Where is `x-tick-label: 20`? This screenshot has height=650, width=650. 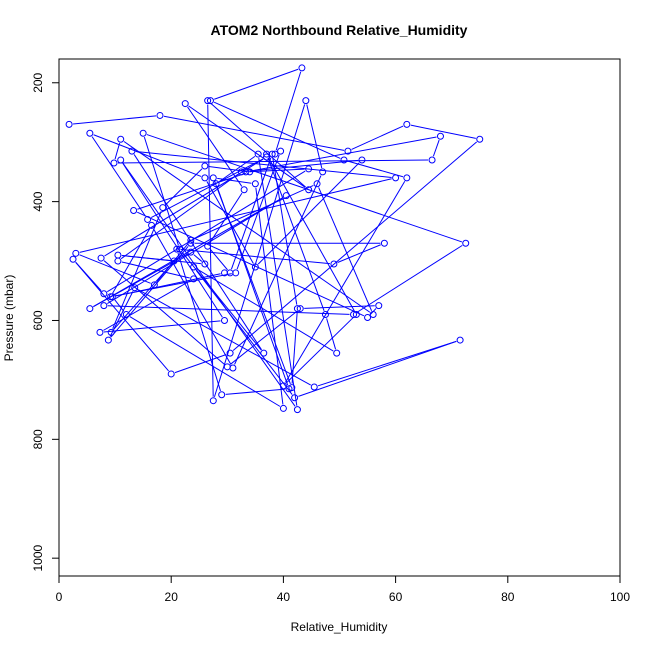
x-tick-label: 20 is located at coordinates (172, 597).